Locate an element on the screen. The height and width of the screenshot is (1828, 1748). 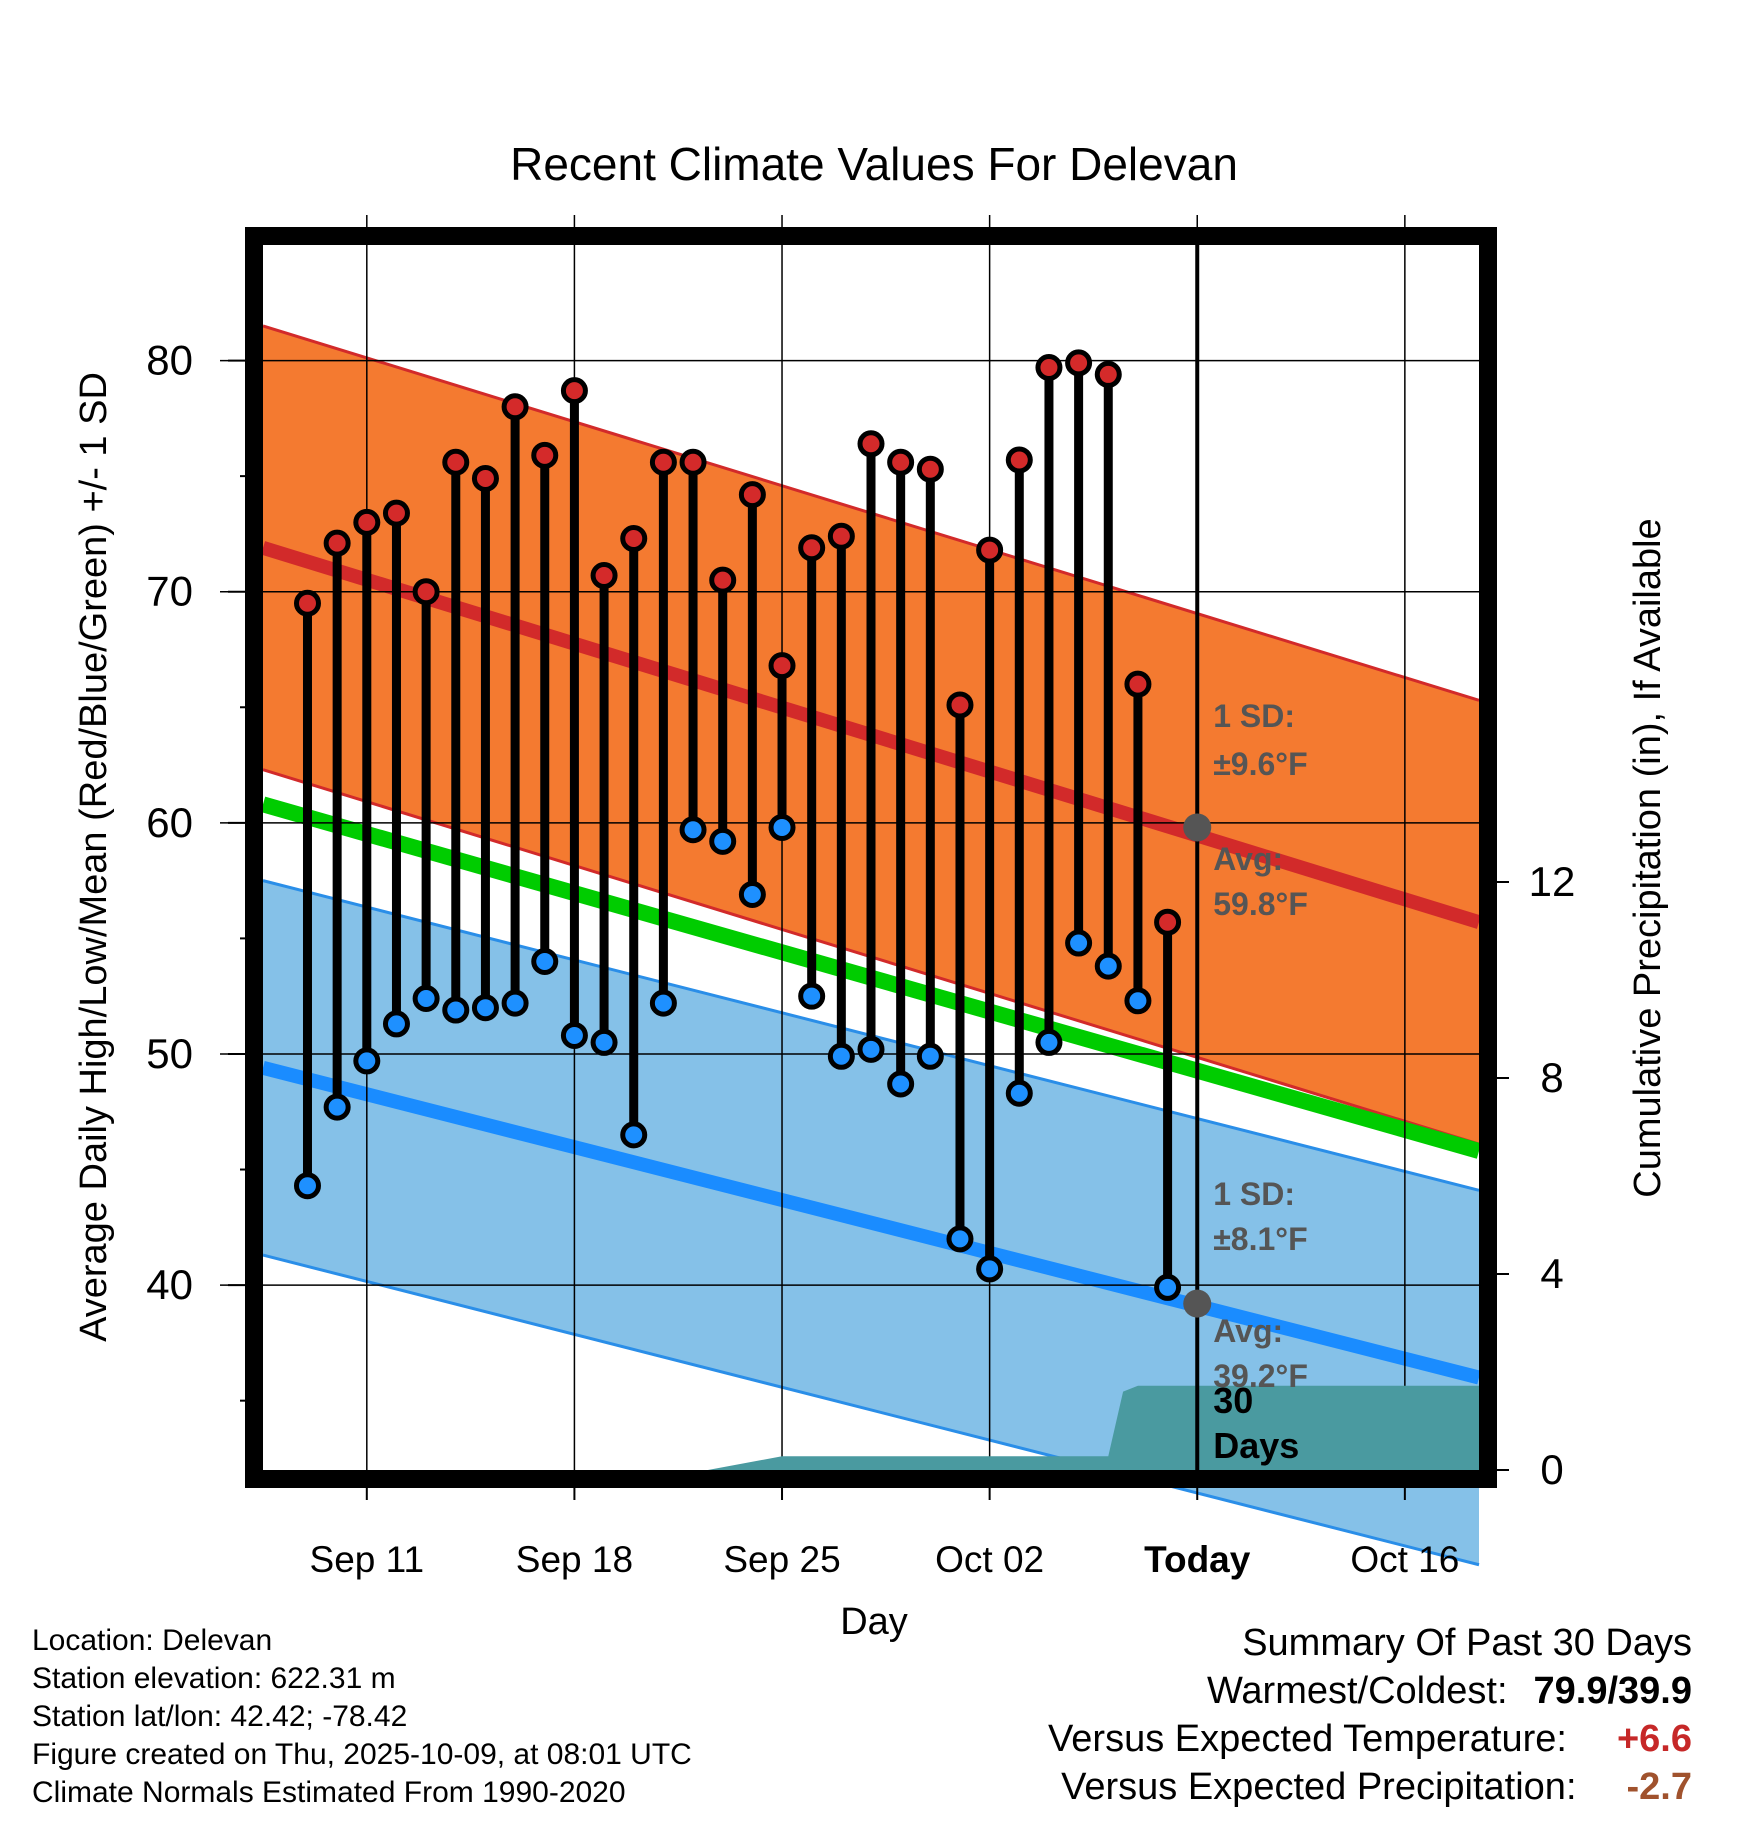
high-sd-value: ±9.6°F is located at coordinates (1260, 764).